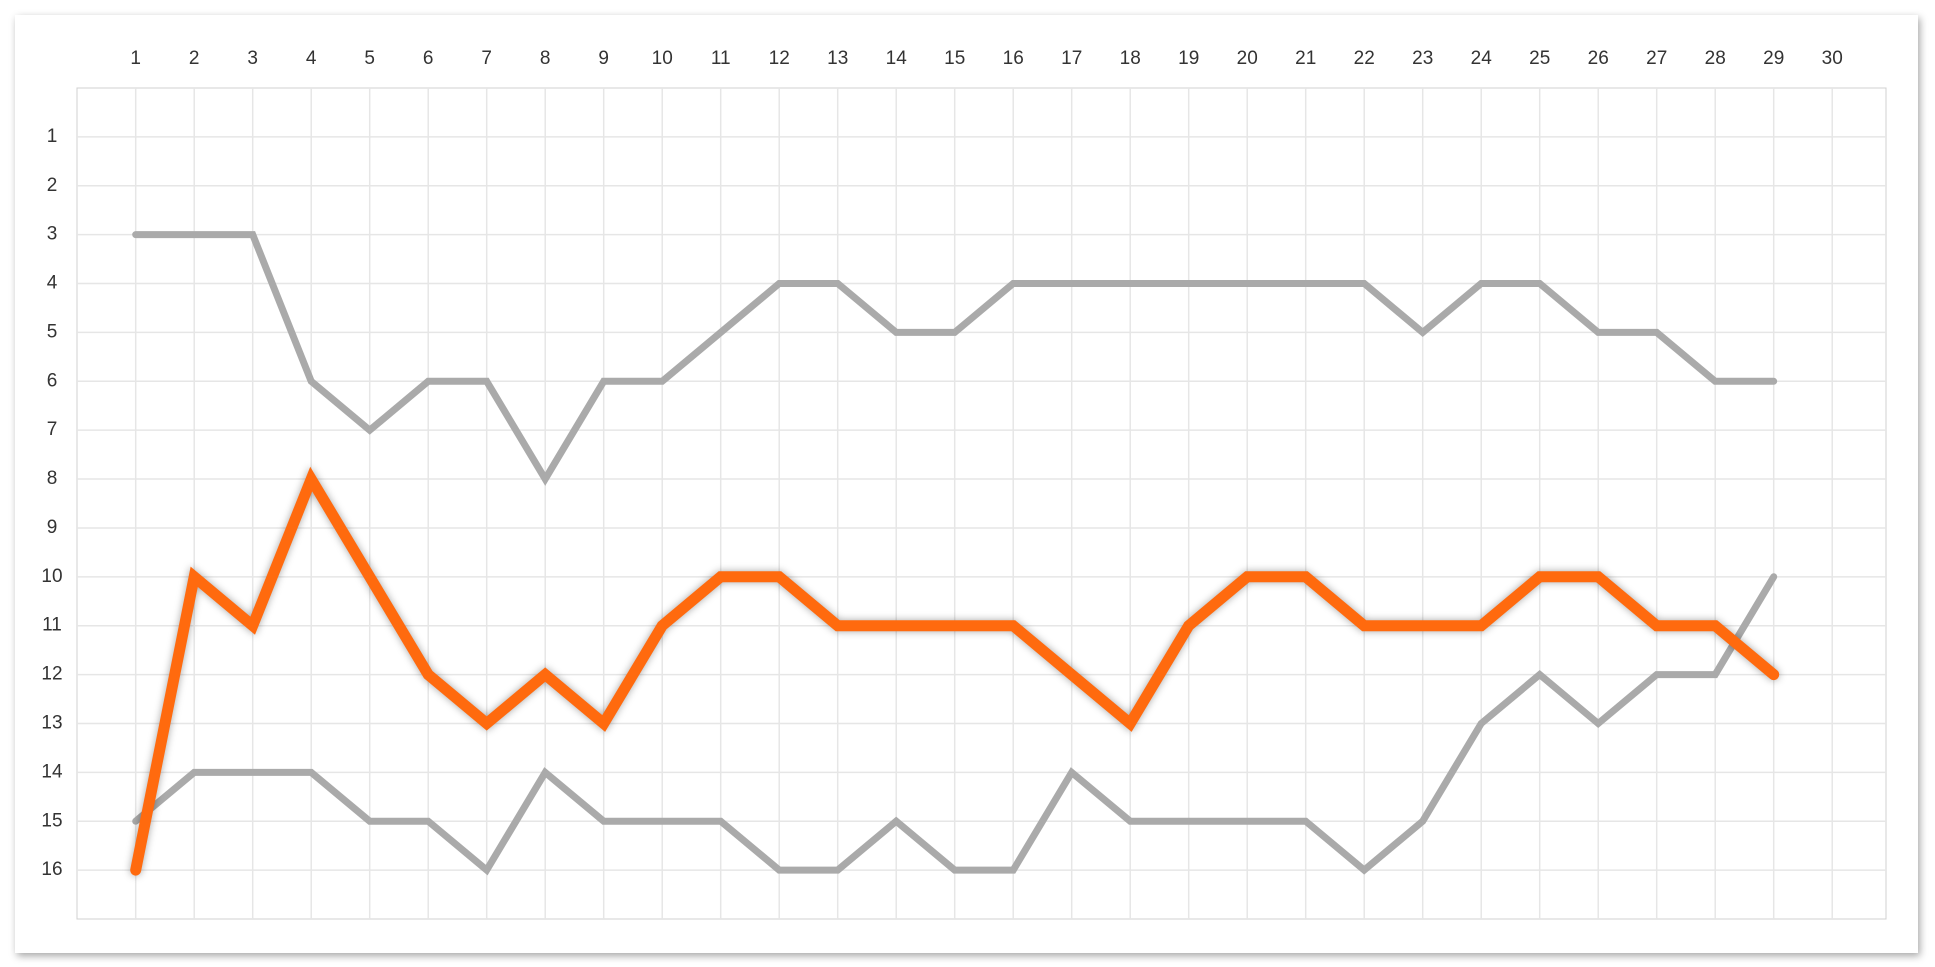 The height and width of the screenshot is (967, 1935). What do you see at coordinates (1013, 58) in the screenshot?
I see `x-tick-label: 16` at bounding box center [1013, 58].